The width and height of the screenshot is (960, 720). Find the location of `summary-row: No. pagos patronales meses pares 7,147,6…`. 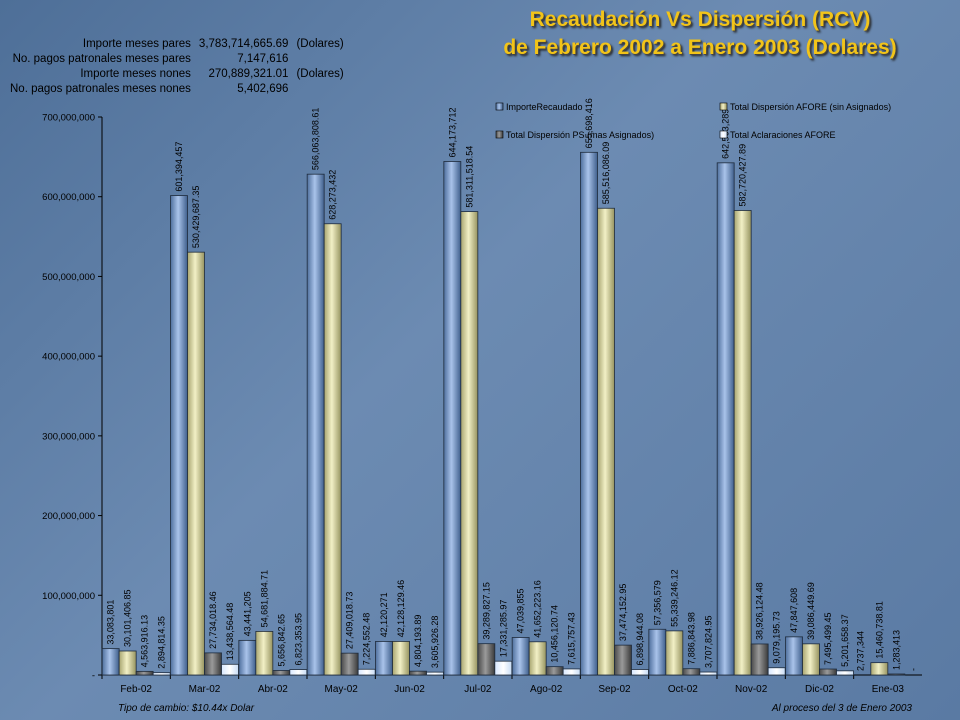

summary-row: No. pagos patronales meses pares 7,147,6… is located at coordinates (177, 58).